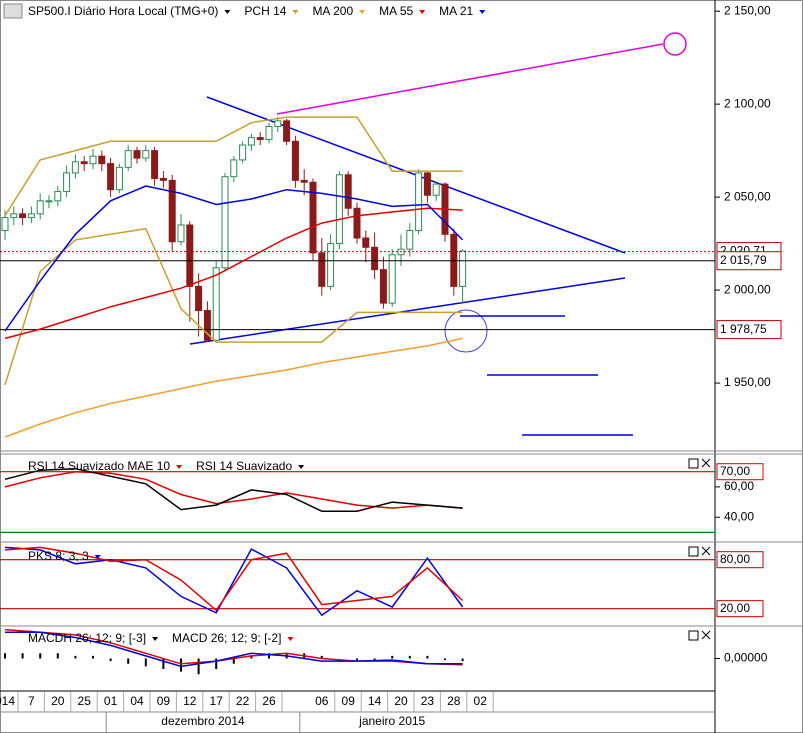 Image resolution: width=803 pixels, height=733 pixels. What do you see at coordinates (269, 701) in the screenshot?
I see `x-tick-label: 26` at bounding box center [269, 701].